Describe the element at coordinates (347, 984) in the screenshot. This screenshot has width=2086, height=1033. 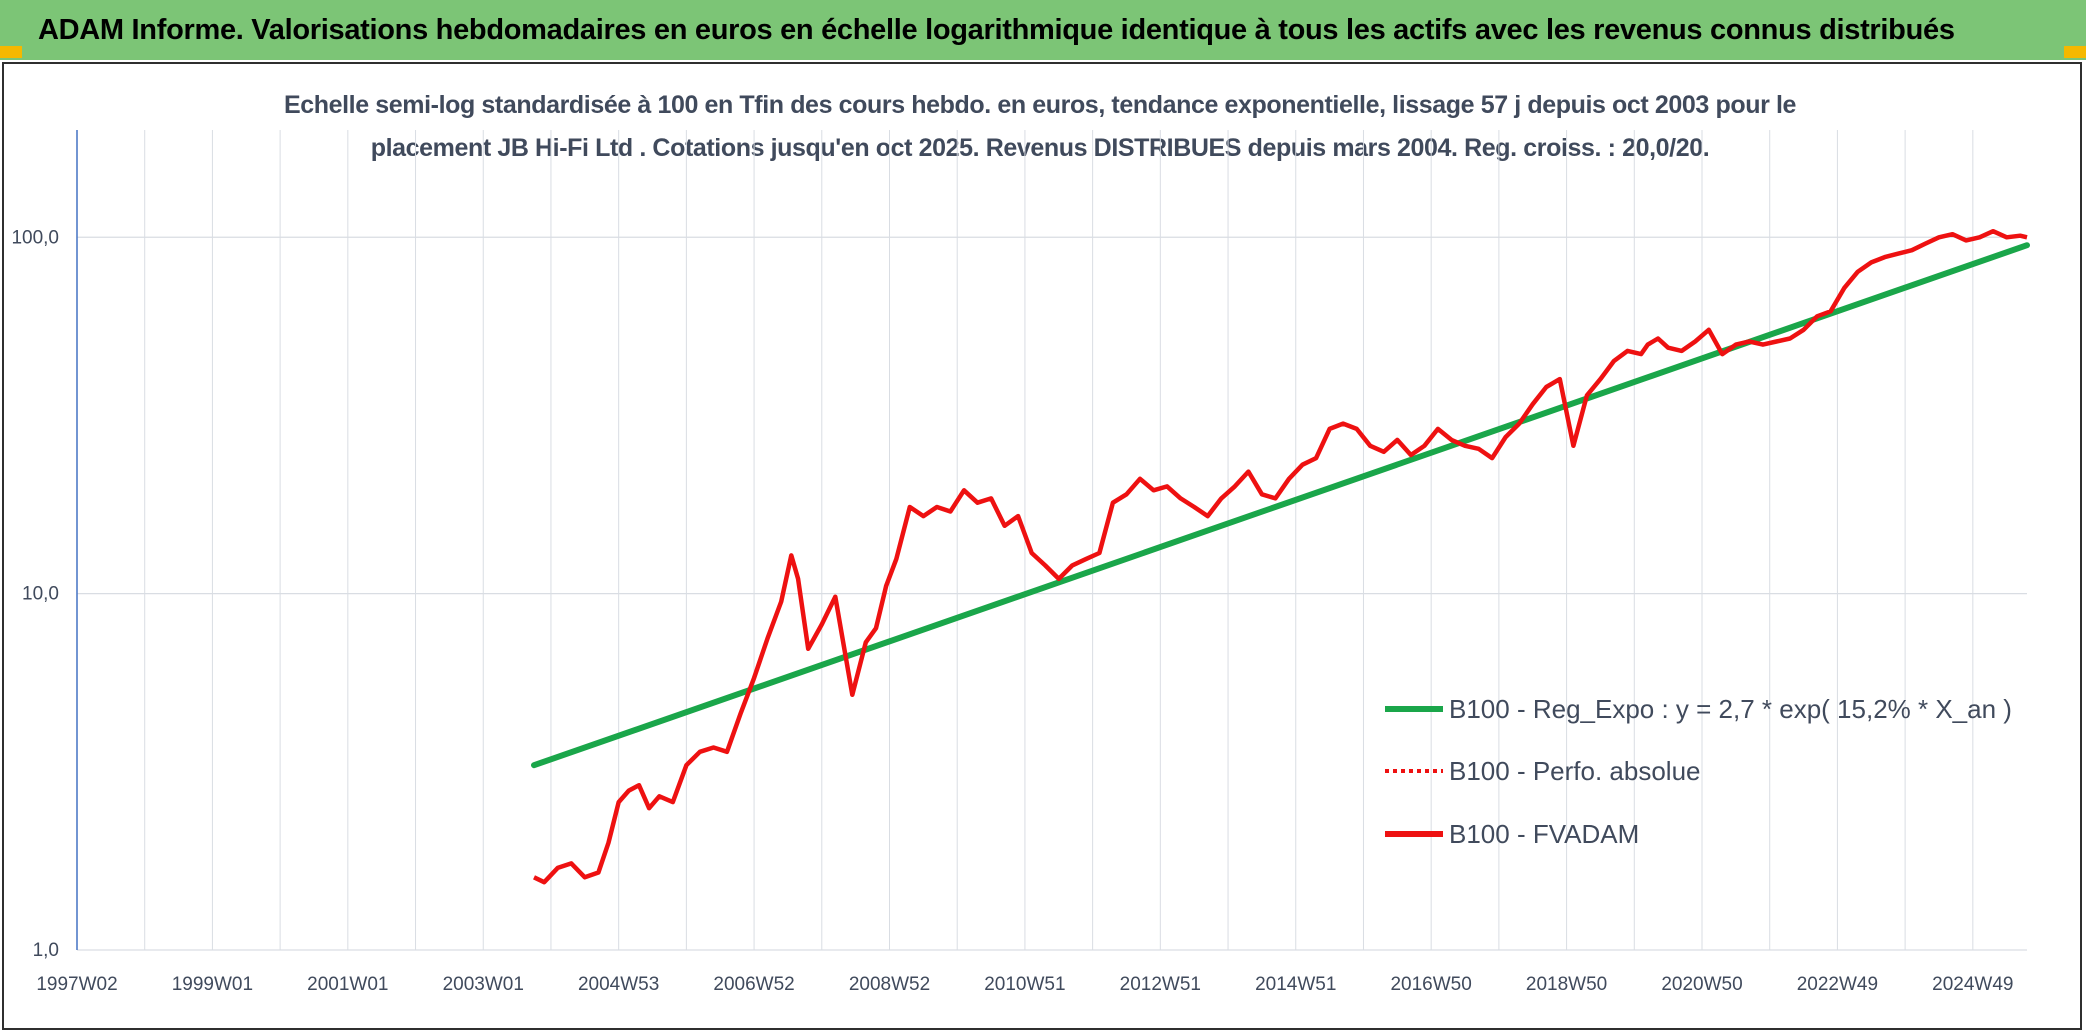
I see `x-tick-label: 2001W01` at that location.